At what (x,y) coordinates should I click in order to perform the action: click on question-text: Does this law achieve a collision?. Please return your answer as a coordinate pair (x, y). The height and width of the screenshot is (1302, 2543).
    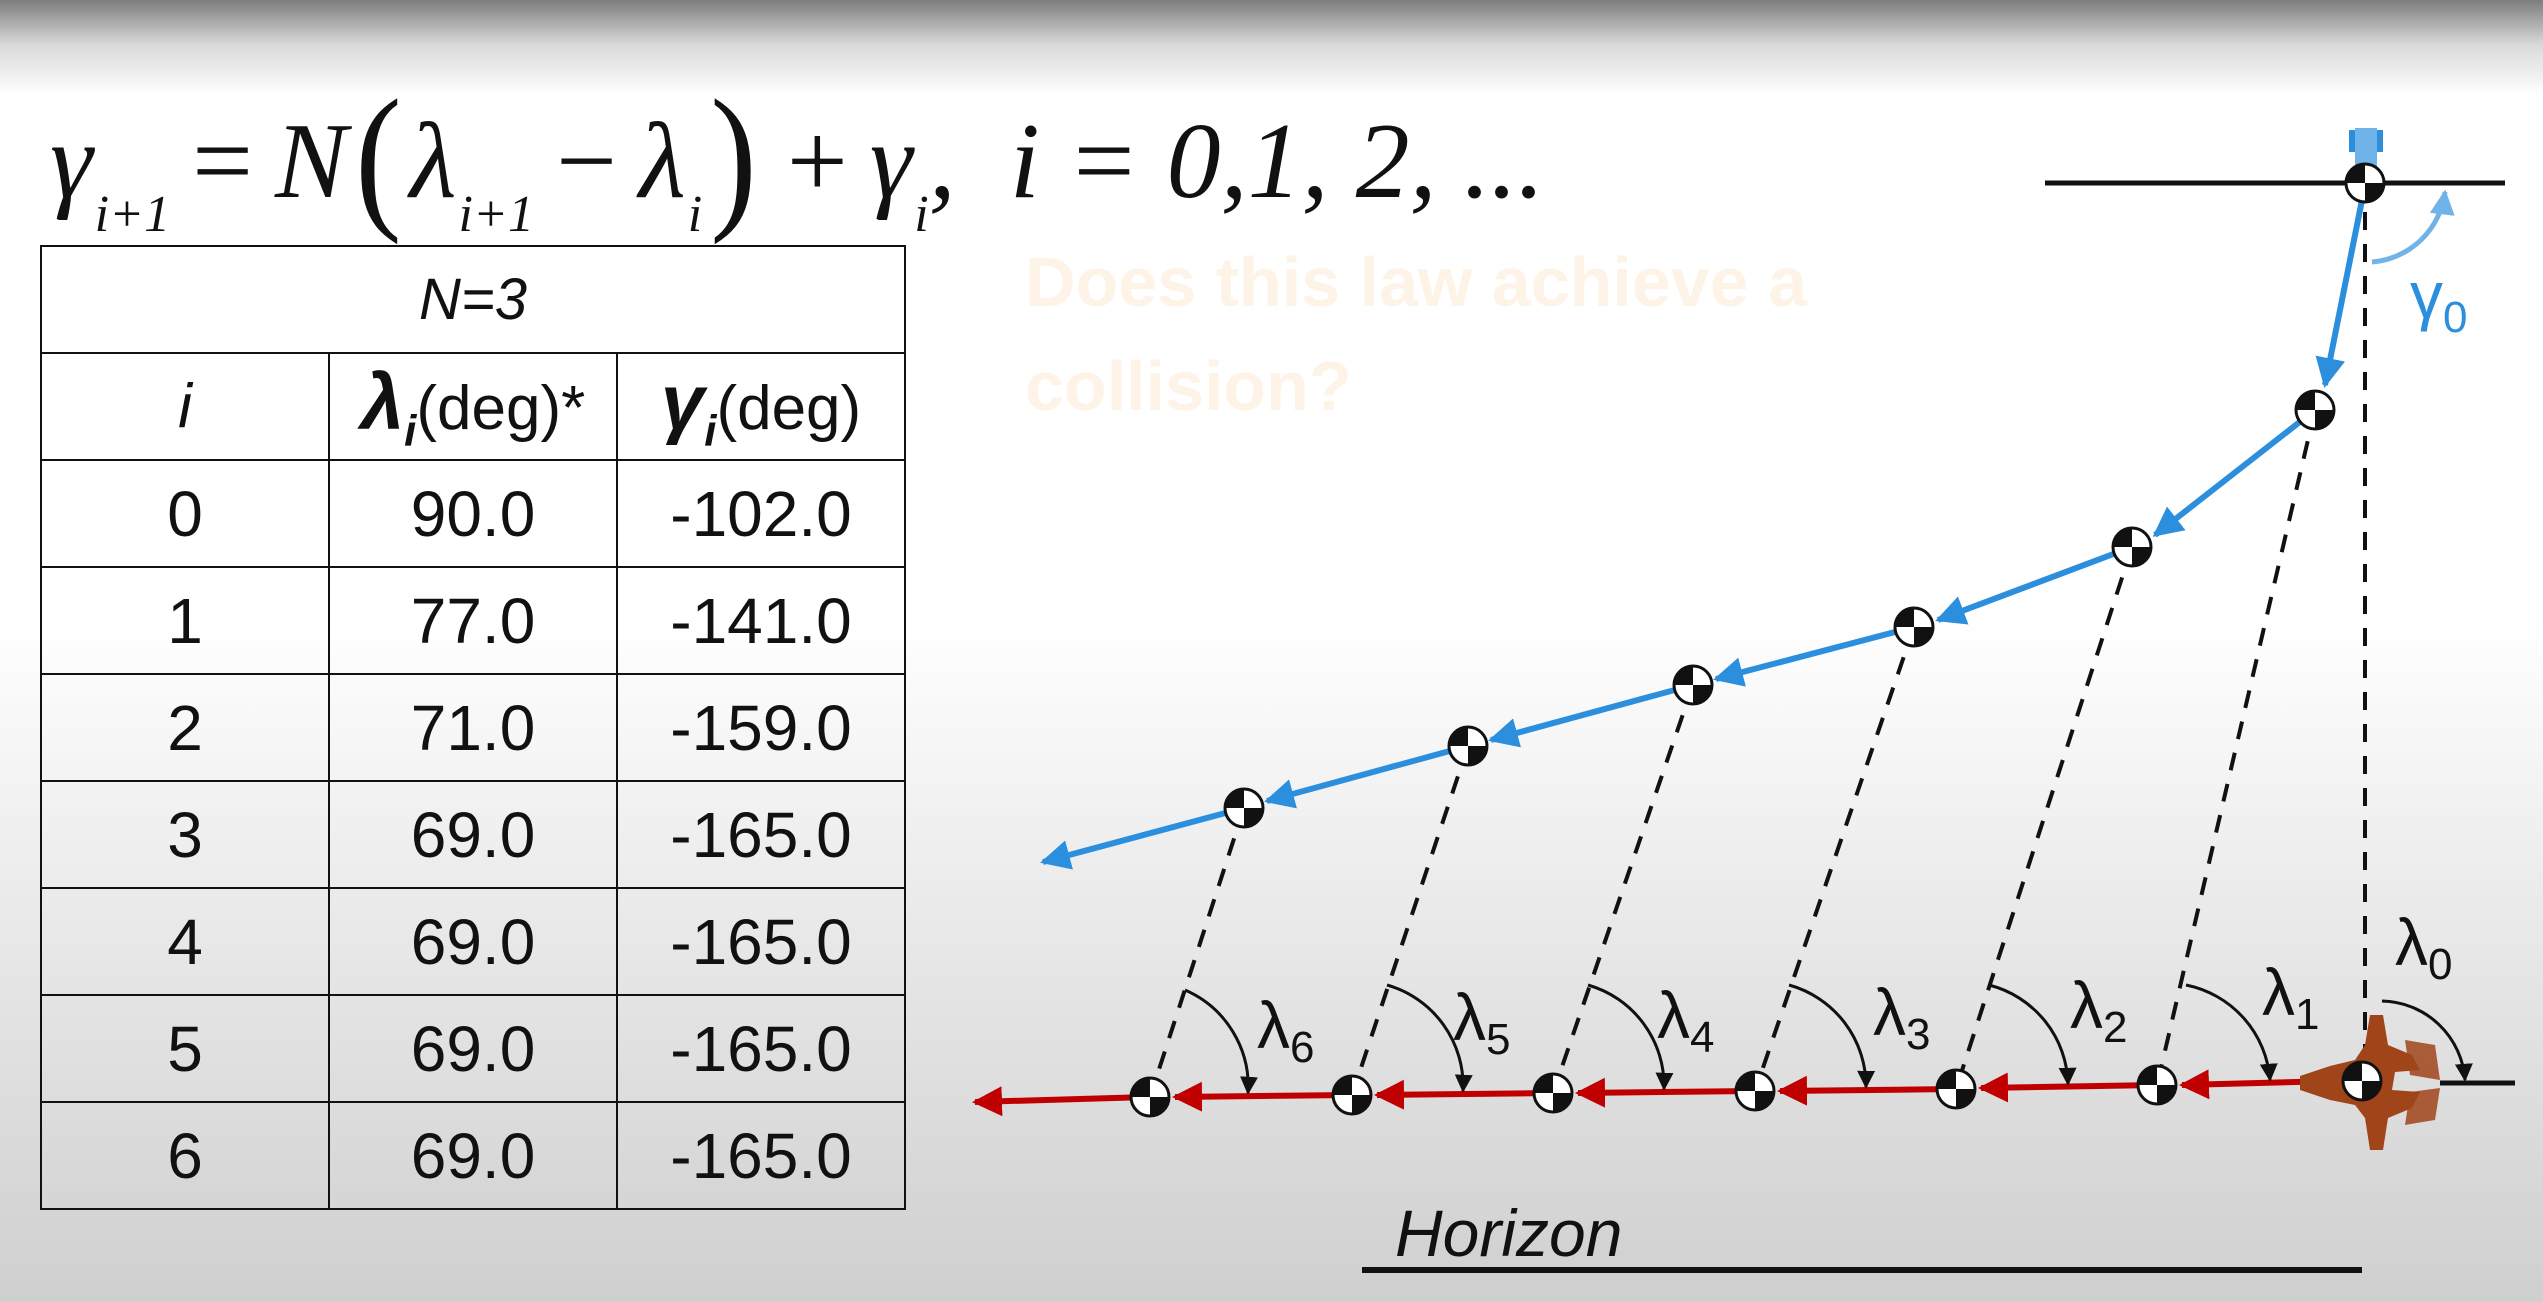
    Looking at the image, I should click on (1416, 334).